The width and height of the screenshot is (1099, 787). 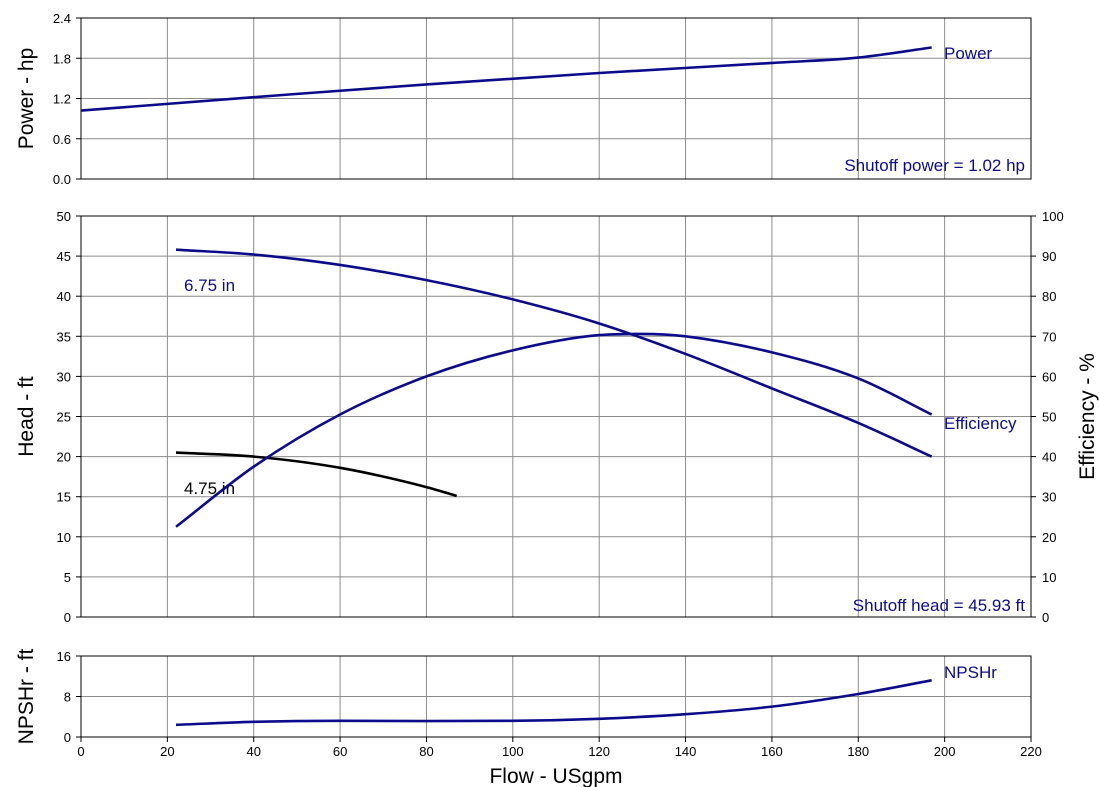 I want to click on series-label: Power, so click(x=968, y=53).